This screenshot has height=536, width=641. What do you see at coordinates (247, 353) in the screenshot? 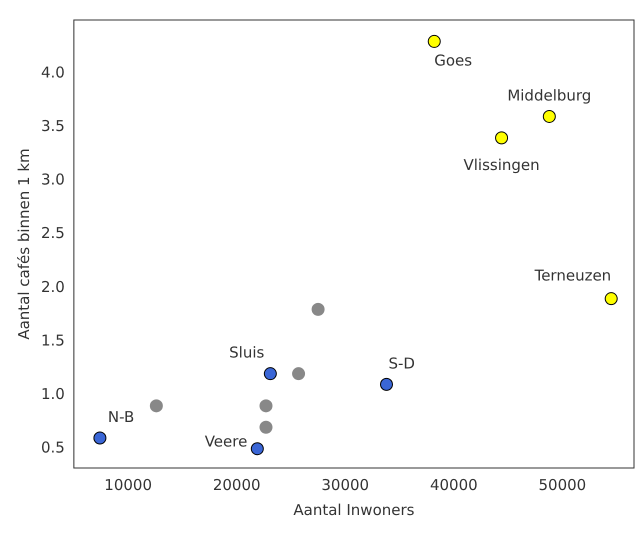
I see `annotation: Sluis` at bounding box center [247, 353].